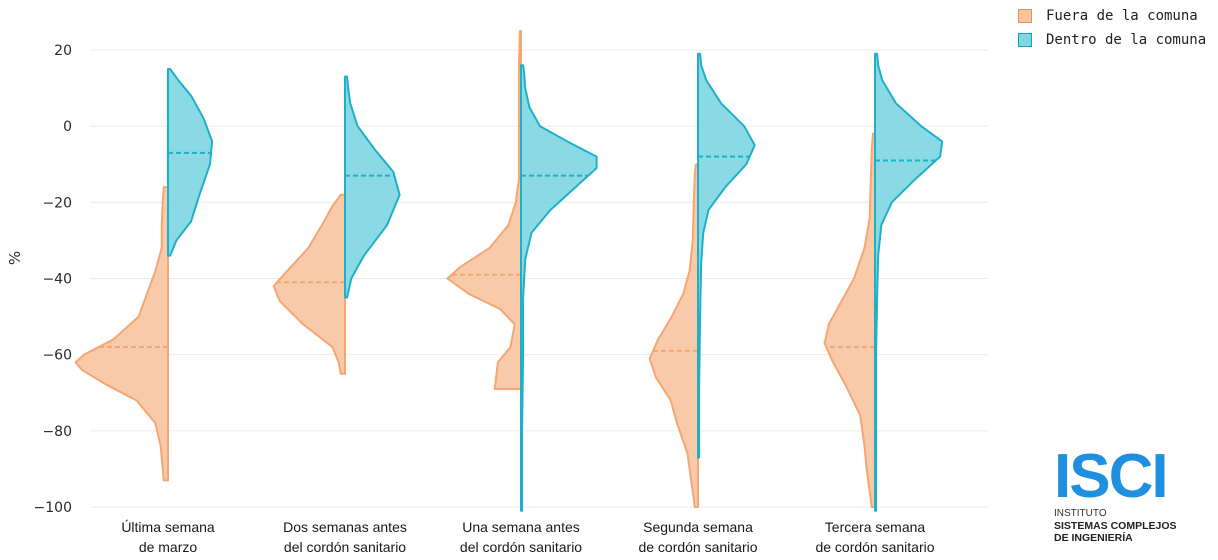 The width and height of the screenshot is (1218, 560). What do you see at coordinates (67, 127) in the screenshot?
I see `y-tick-label: 0` at bounding box center [67, 127].